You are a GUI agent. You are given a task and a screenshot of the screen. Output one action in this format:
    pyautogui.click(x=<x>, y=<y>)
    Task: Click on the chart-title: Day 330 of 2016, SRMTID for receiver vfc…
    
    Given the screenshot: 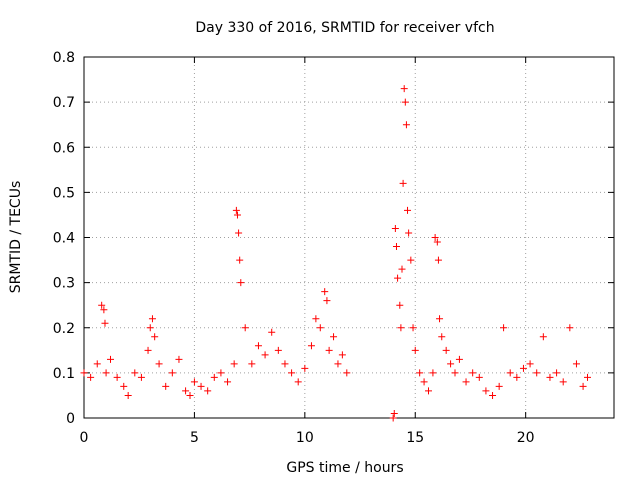 What is the action you would take?
    pyautogui.click(x=344, y=28)
    